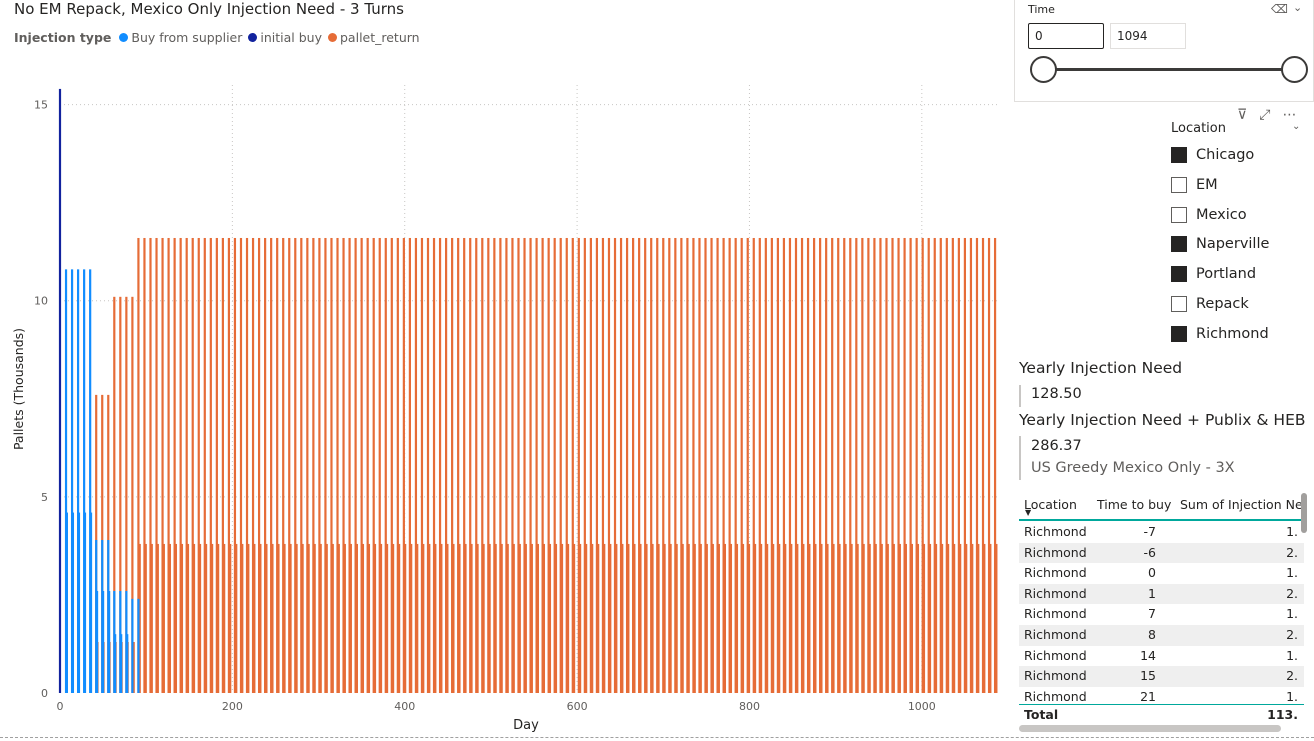  Describe the element at coordinates (1043, 69) in the screenshot. I see `time-slider-min-handle` at that location.